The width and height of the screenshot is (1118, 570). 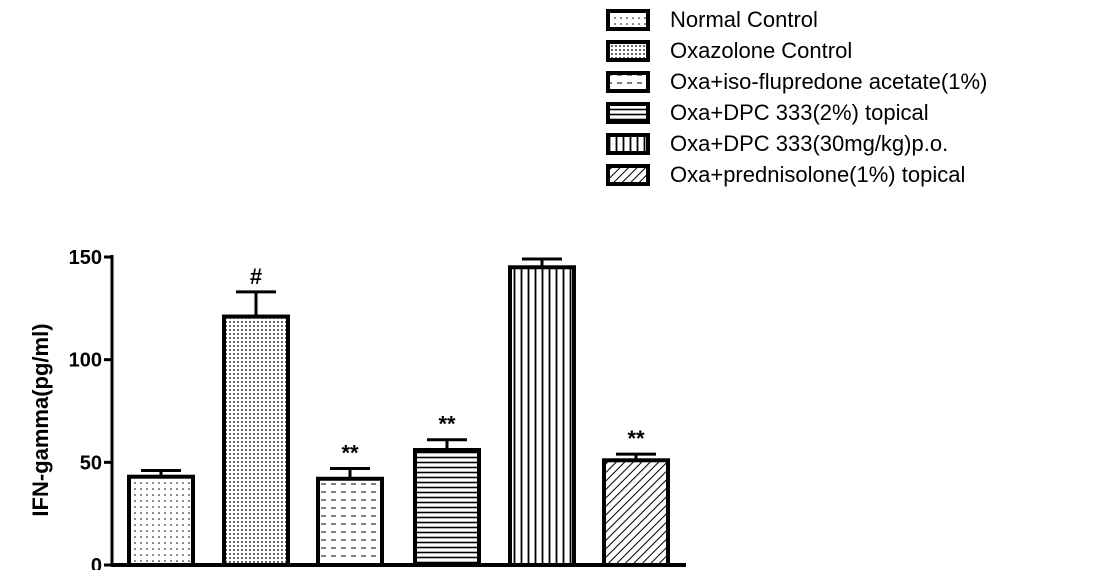 I want to click on legend-item: Oxazolone Control, so click(x=796, y=50).